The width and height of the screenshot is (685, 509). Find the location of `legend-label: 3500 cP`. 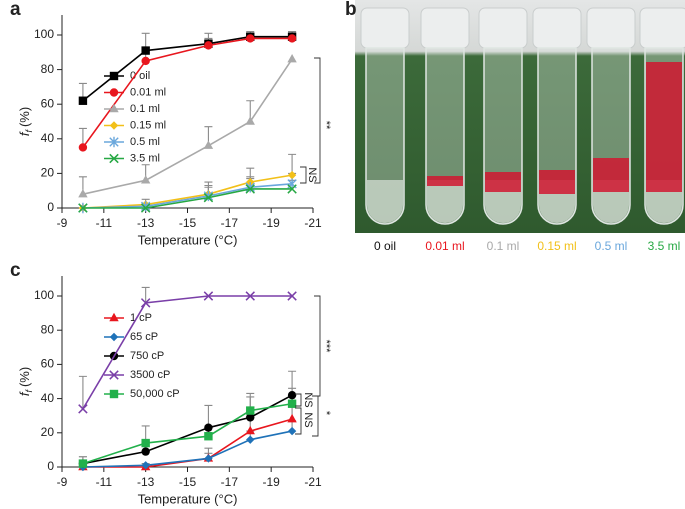

legend-label: 3500 cP is located at coordinates (150, 375).